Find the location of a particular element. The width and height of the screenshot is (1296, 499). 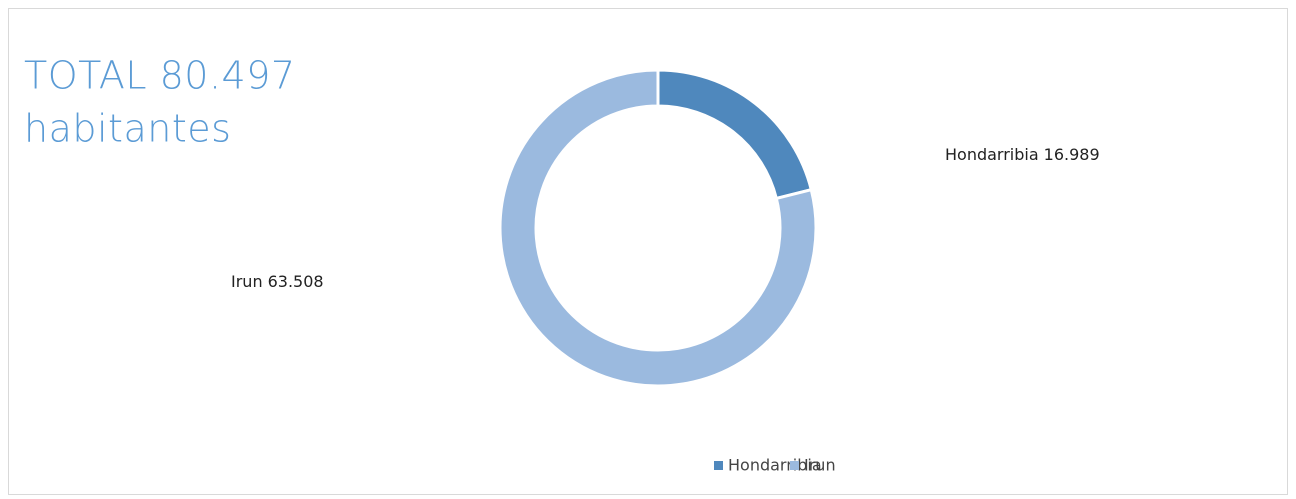

data-label-value: 63.508 is located at coordinates (296, 281).